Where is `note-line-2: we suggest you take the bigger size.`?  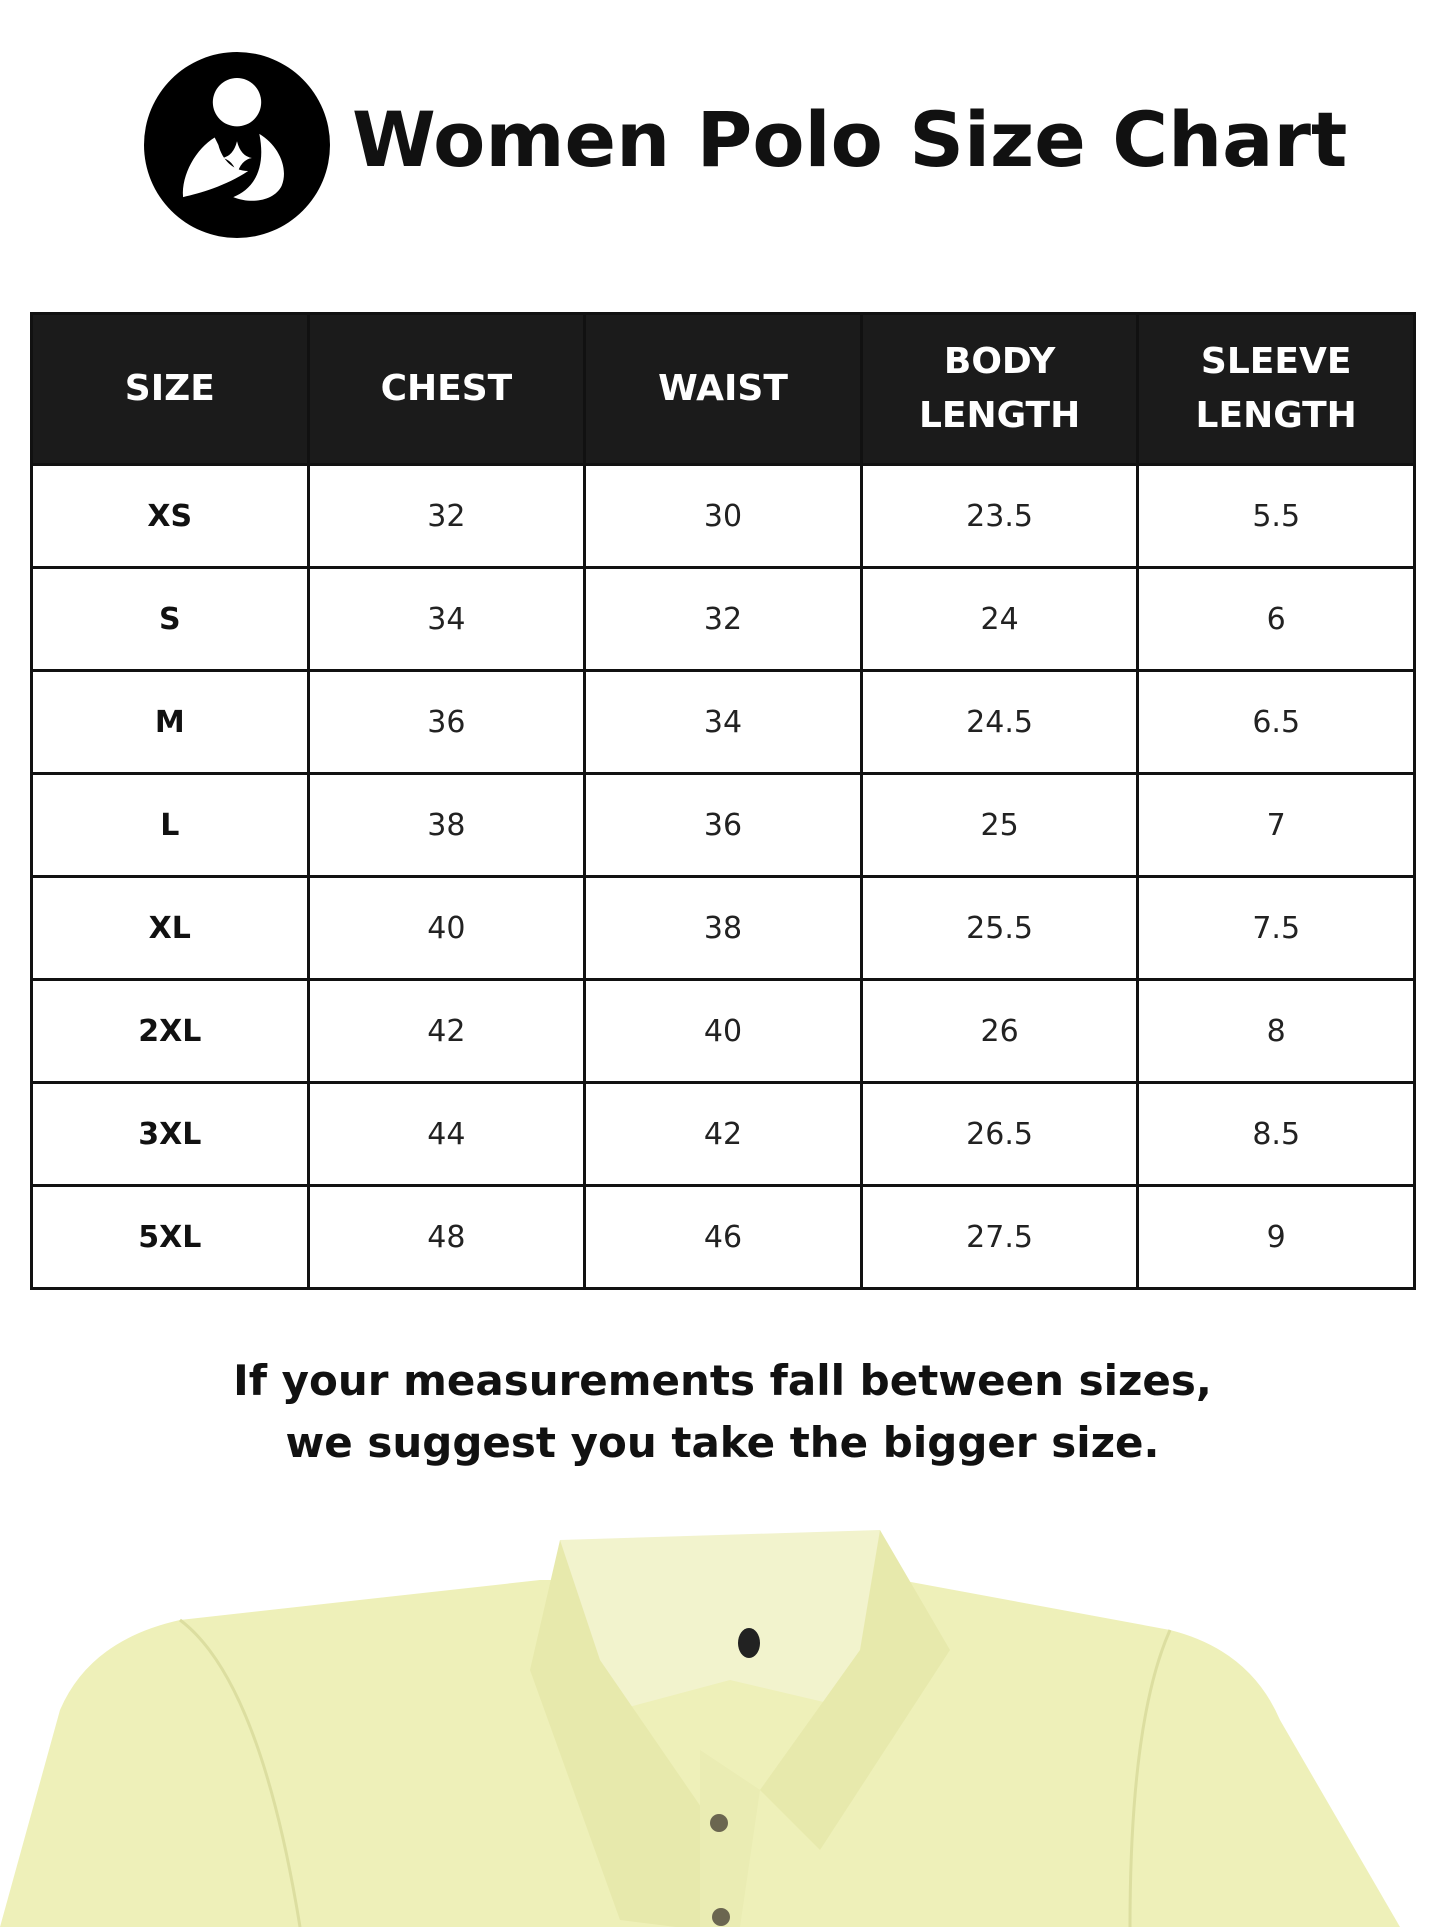
note-line-2: we suggest you take the bigger size. is located at coordinates (722, 1442).